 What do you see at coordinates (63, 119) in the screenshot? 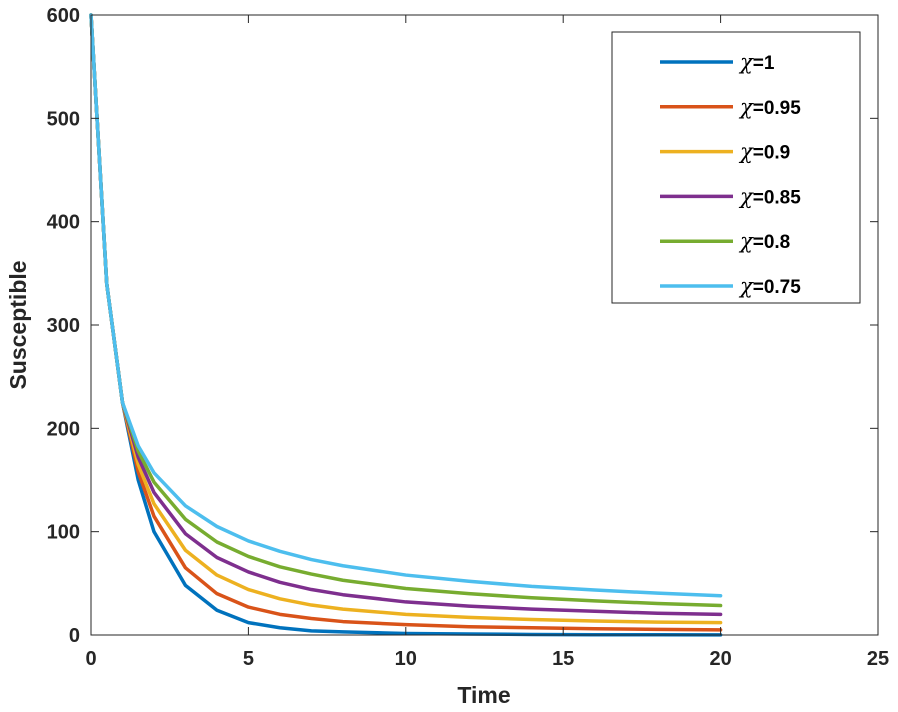
I see `y-tick-label: 500` at bounding box center [63, 119].